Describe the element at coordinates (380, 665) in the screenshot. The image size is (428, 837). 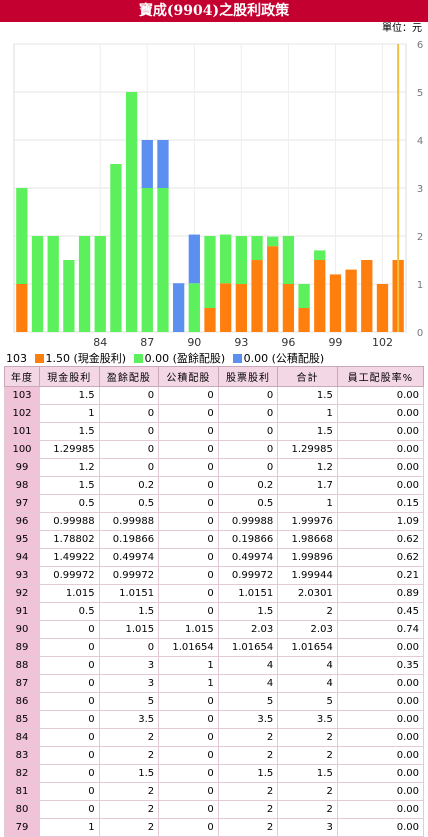
I see `value-cell: 0.35` at that location.